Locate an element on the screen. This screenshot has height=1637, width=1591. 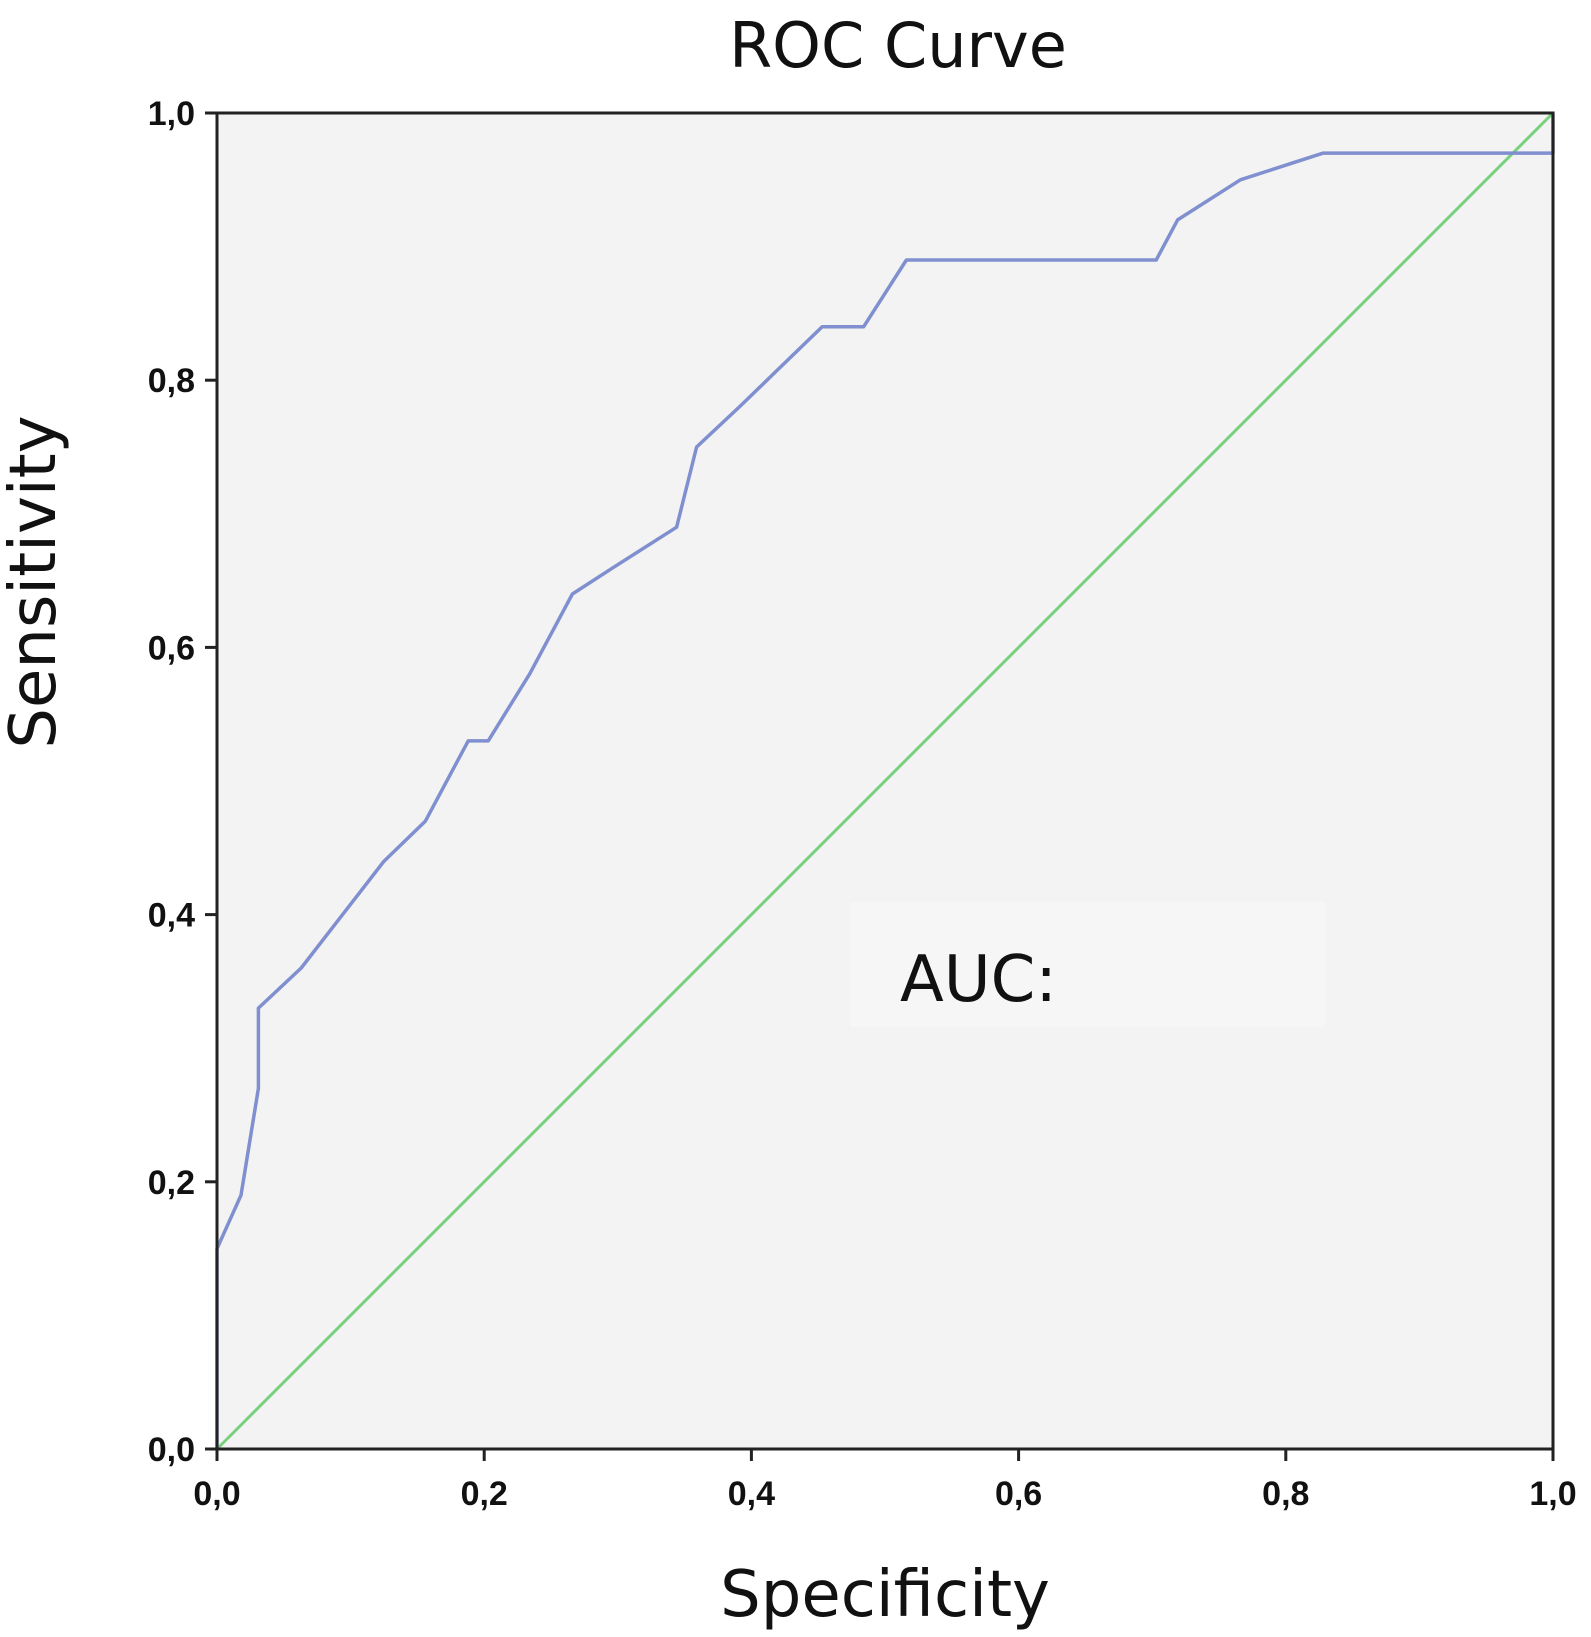
x-tick-label: 0,6 is located at coordinates (1018, 1494).